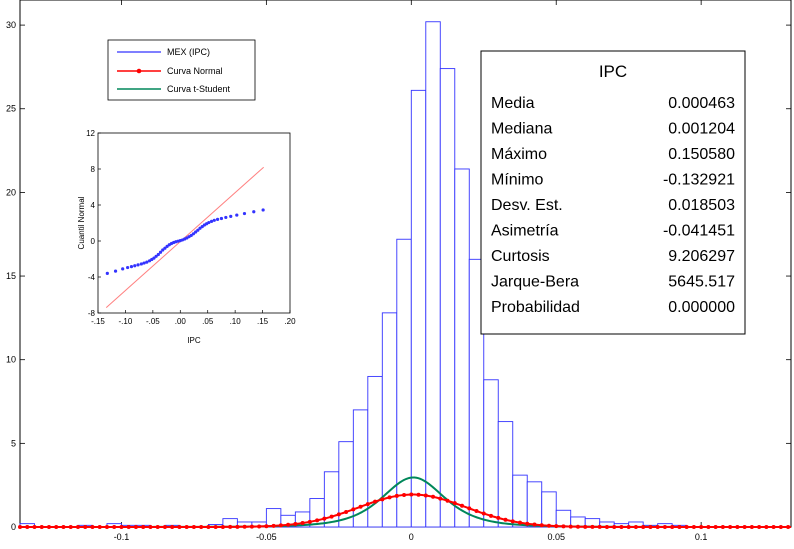 The width and height of the screenshot is (794, 549). Describe the element at coordinates (701, 205) in the screenshot. I see `stats-value: 0.018503` at that location.